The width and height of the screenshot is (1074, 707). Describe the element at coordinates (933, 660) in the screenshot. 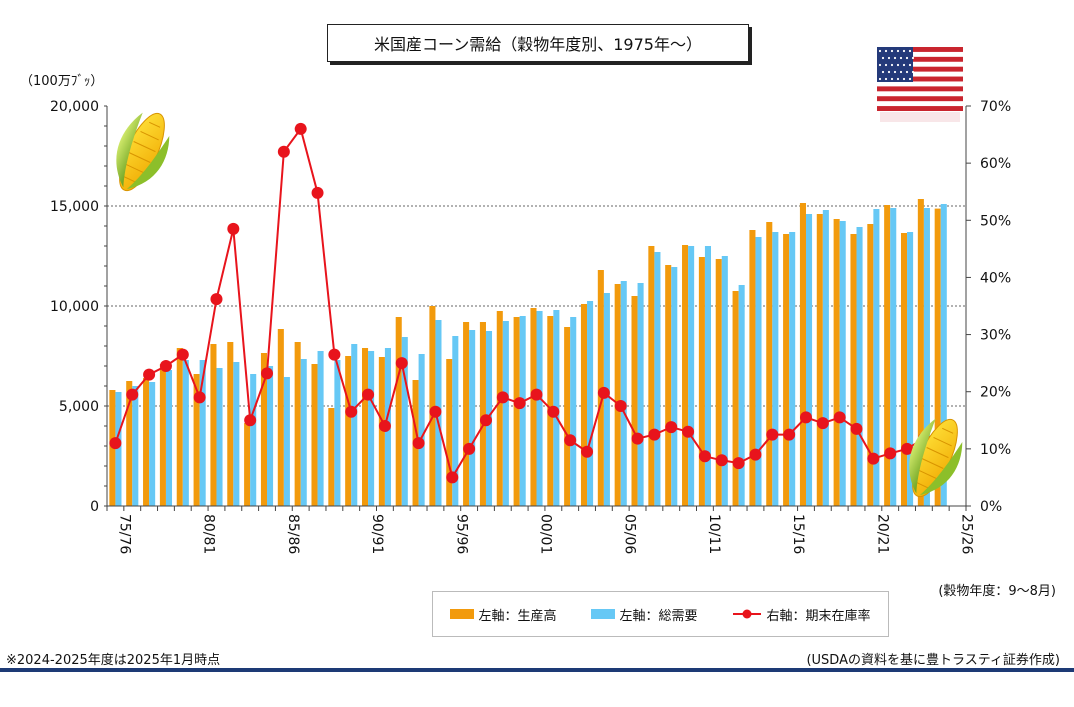

I see `footnote-right: (USDAの資料を基に豊トラスティ証券作成)` at that location.